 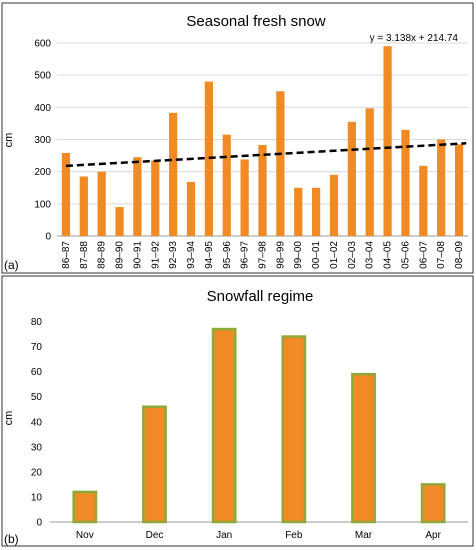 What do you see at coordinates (42, 172) in the screenshot?
I see `panel-a-ytick-label: 200` at bounding box center [42, 172].